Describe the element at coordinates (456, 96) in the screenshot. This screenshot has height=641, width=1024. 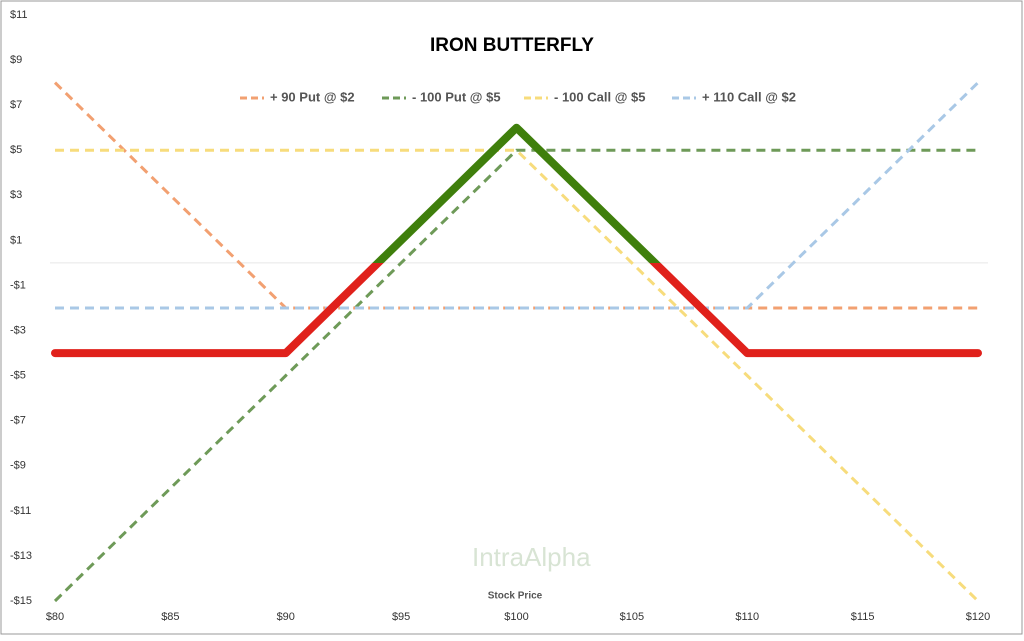
I see `legend-label: - 100 Put @ $5` at that location.